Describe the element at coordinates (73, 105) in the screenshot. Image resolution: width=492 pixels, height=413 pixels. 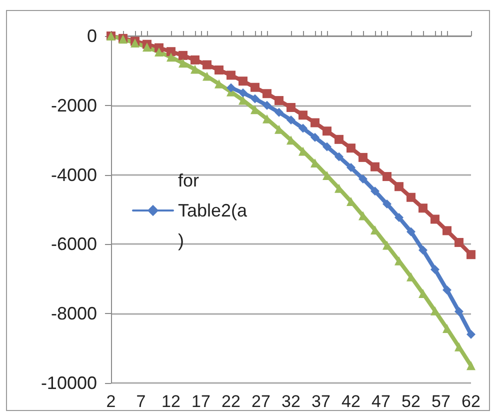
I see `y-tick-label: -2000` at that location.